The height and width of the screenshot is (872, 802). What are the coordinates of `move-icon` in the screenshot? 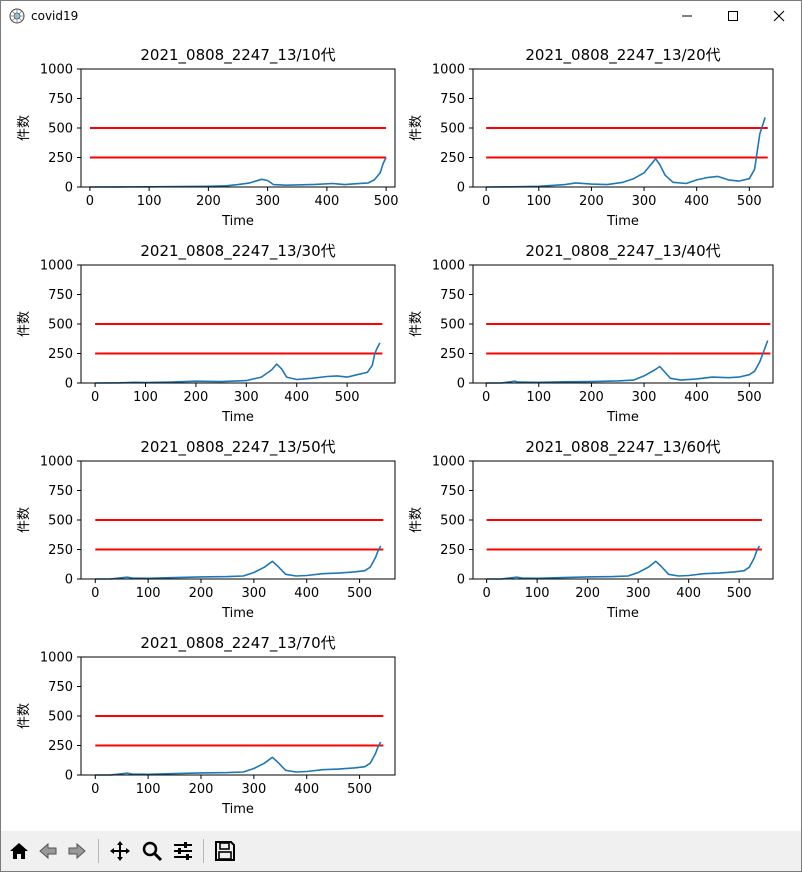 It's located at (120, 851).